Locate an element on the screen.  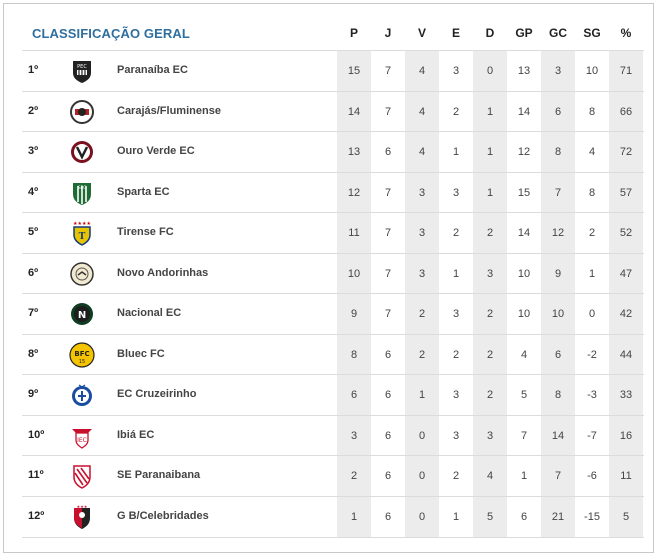
nacional-crest-icon: N is located at coordinates (82, 314).